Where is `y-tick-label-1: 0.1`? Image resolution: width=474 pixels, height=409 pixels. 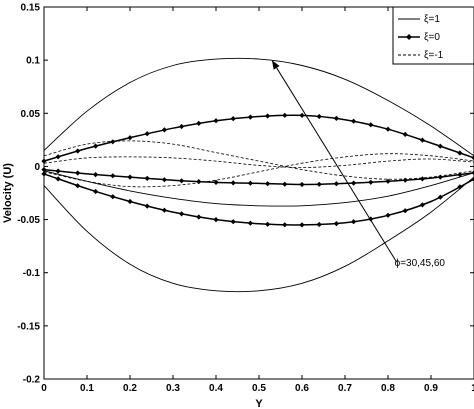
y-tick-label-1: 0.1 is located at coordinates (33, 61).